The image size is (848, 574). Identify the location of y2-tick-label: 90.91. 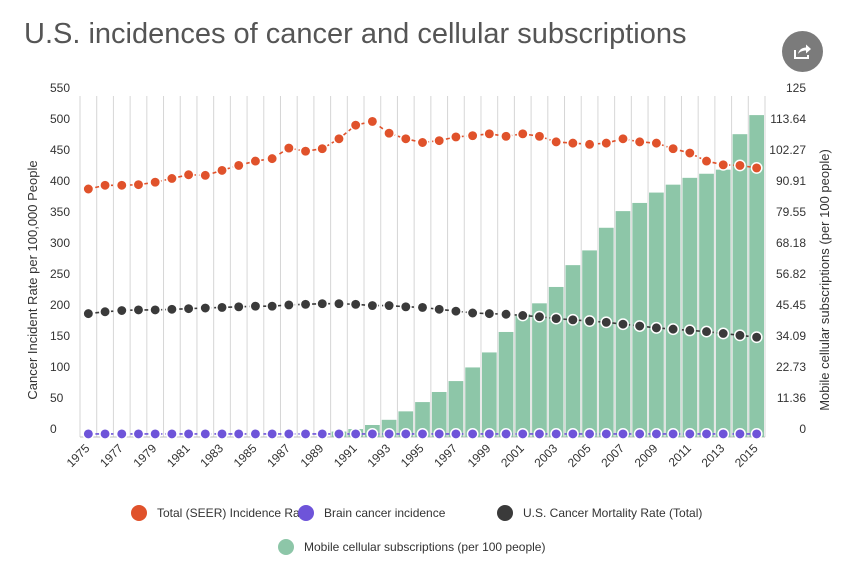
(791, 181).